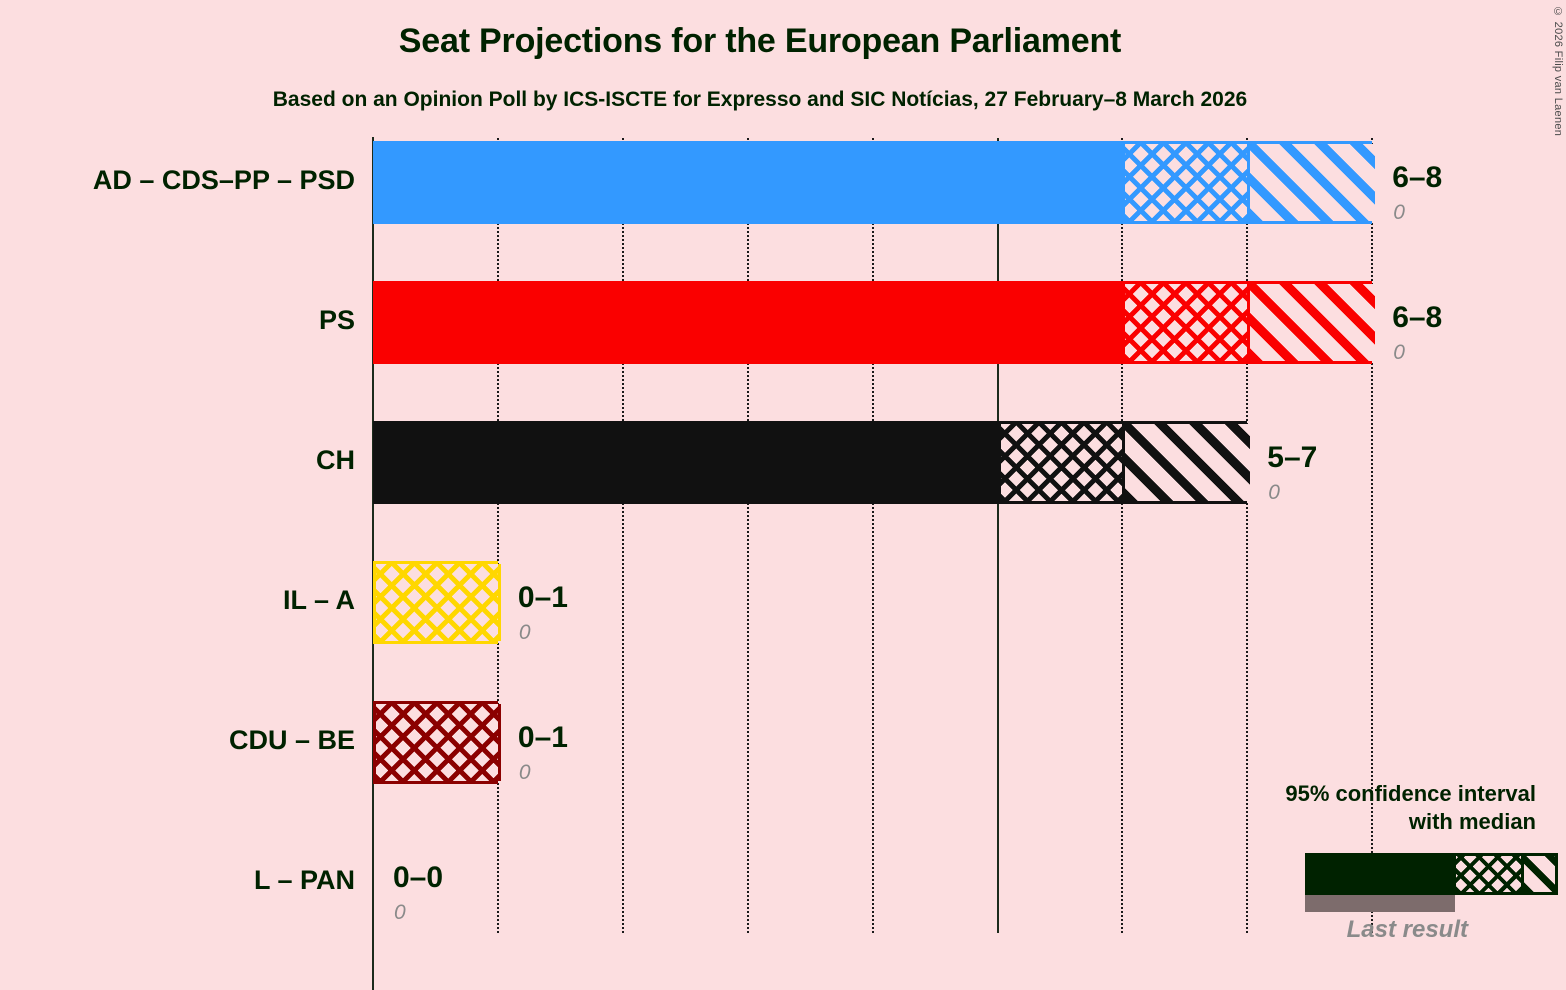  Describe the element at coordinates (1558, 71) in the screenshot. I see `copyright-notice: © 2026 Filip van Laenen` at that location.